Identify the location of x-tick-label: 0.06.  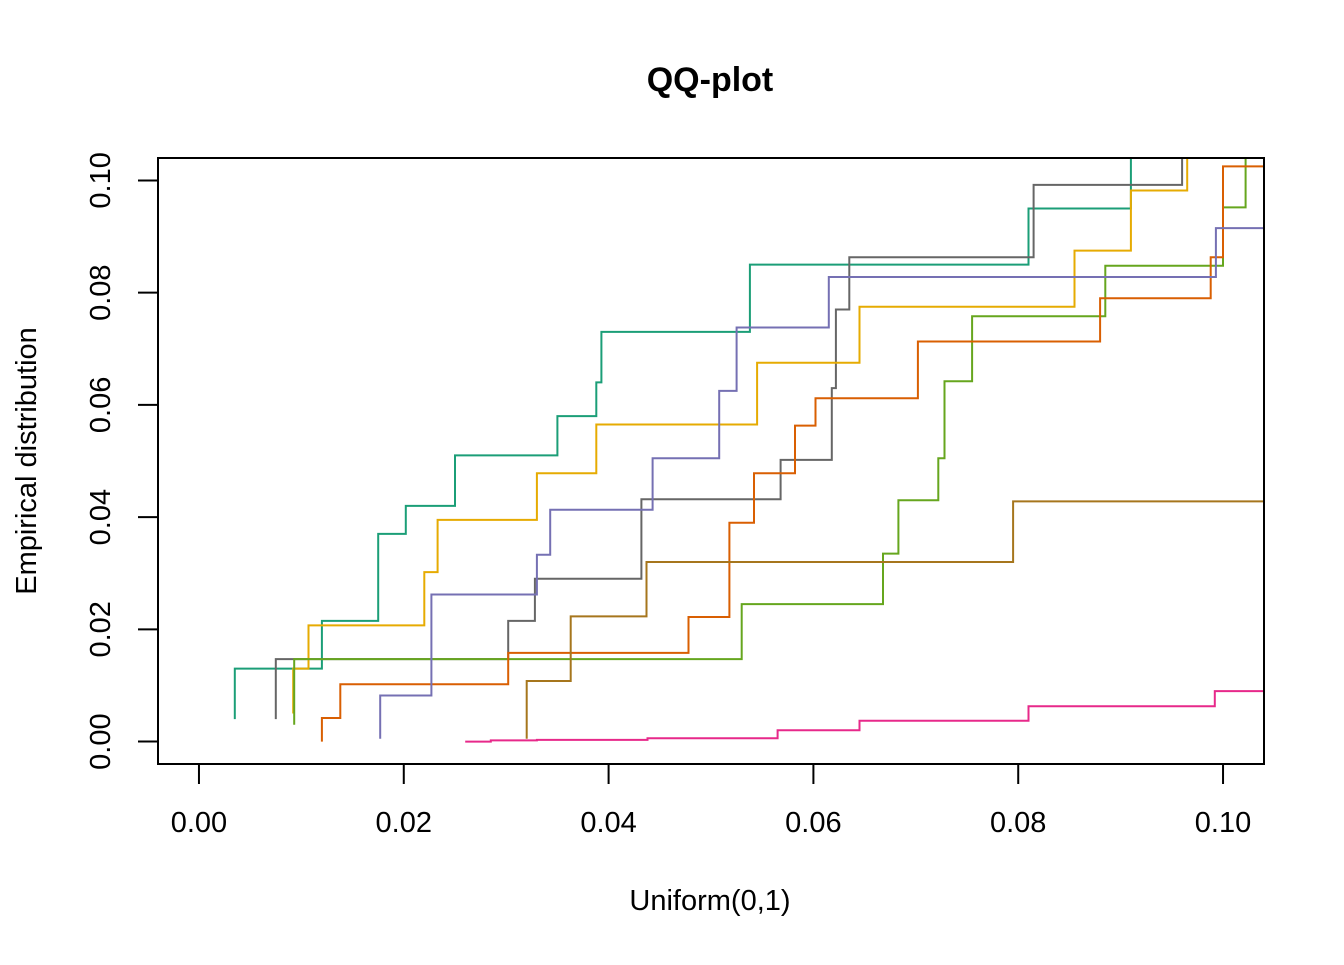
(813, 823).